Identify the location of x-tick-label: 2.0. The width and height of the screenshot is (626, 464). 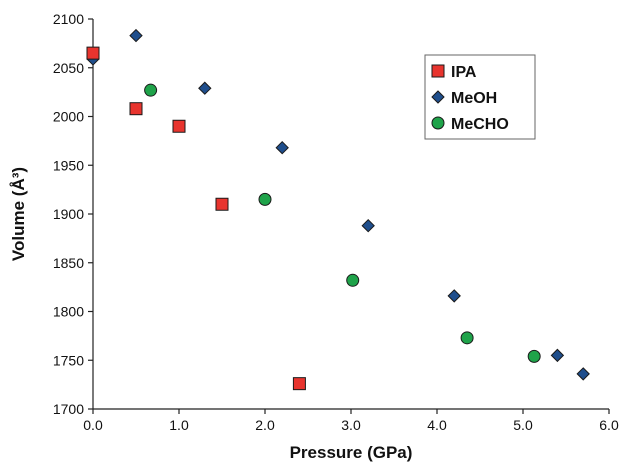
(265, 425).